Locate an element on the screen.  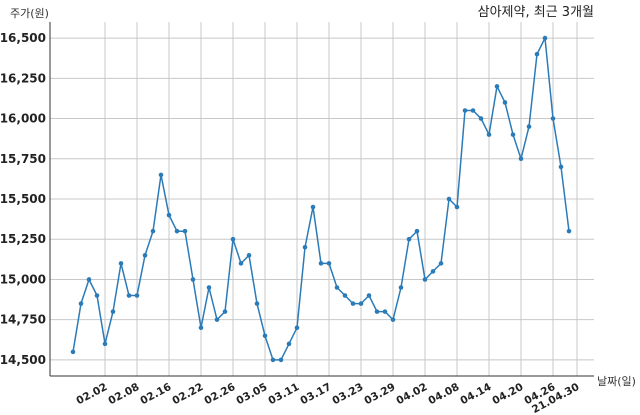
x-tick-label: 03.05 is located at coordinates (251, 394).